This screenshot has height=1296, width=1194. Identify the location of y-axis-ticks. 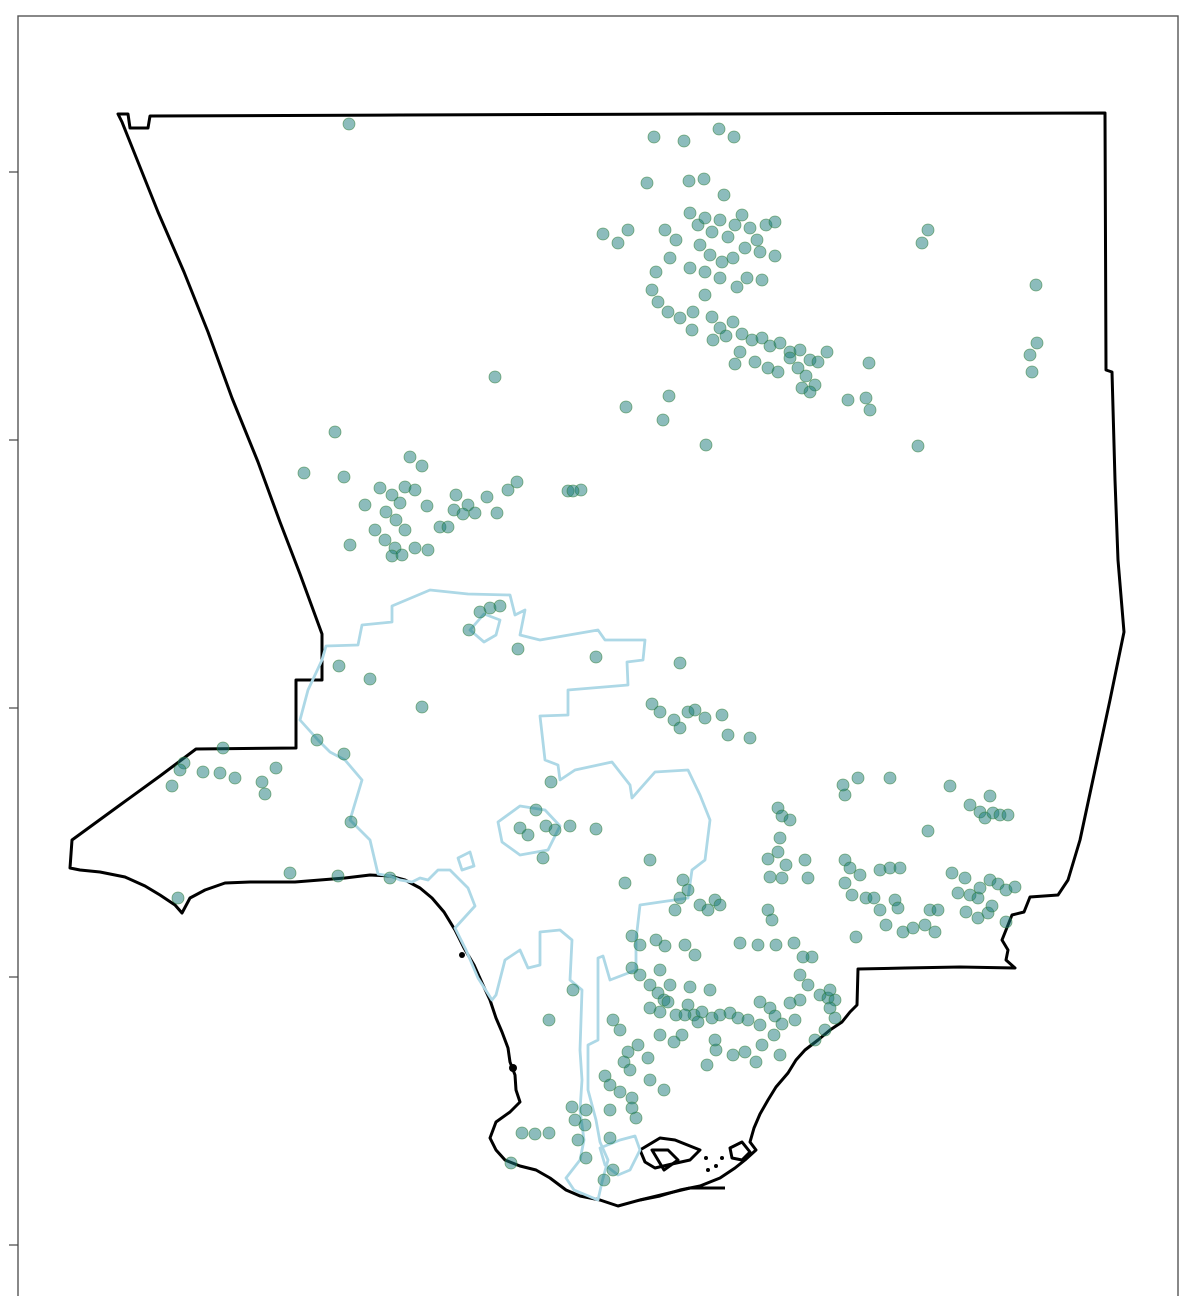
(13, 708).